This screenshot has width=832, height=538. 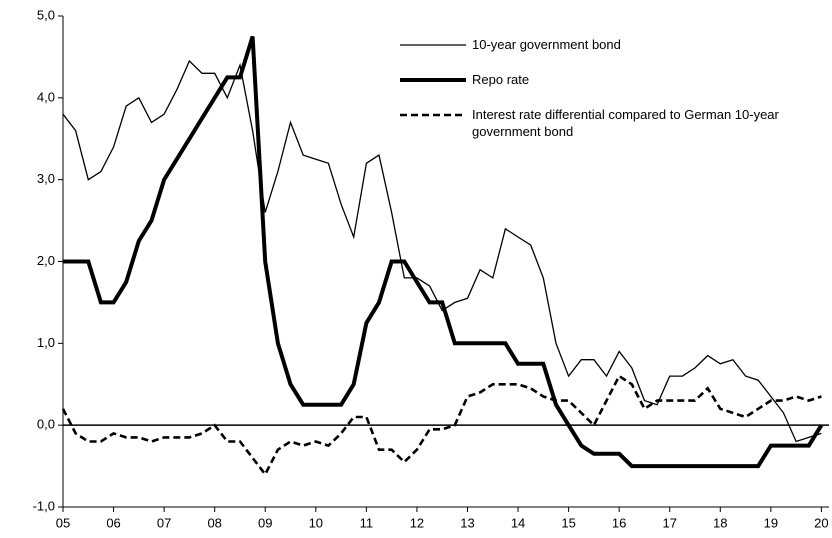 What do you see at coordinates (417, 522) in the screenshot?
I see `x-tick-label: 12` at bounding box center [417, 522].